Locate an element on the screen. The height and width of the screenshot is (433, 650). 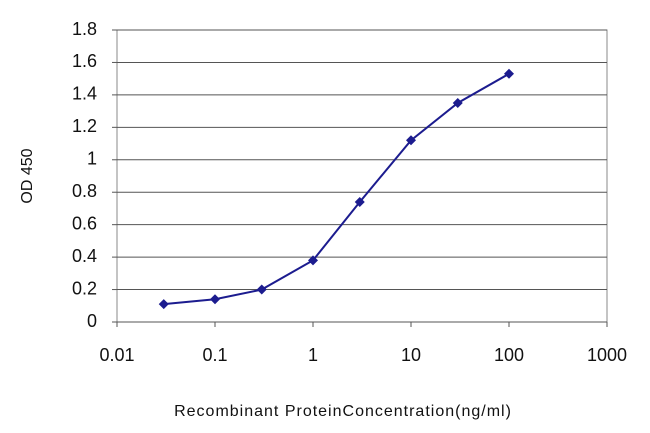
y-tick-label: 0 is located at coordinates (92, 321).